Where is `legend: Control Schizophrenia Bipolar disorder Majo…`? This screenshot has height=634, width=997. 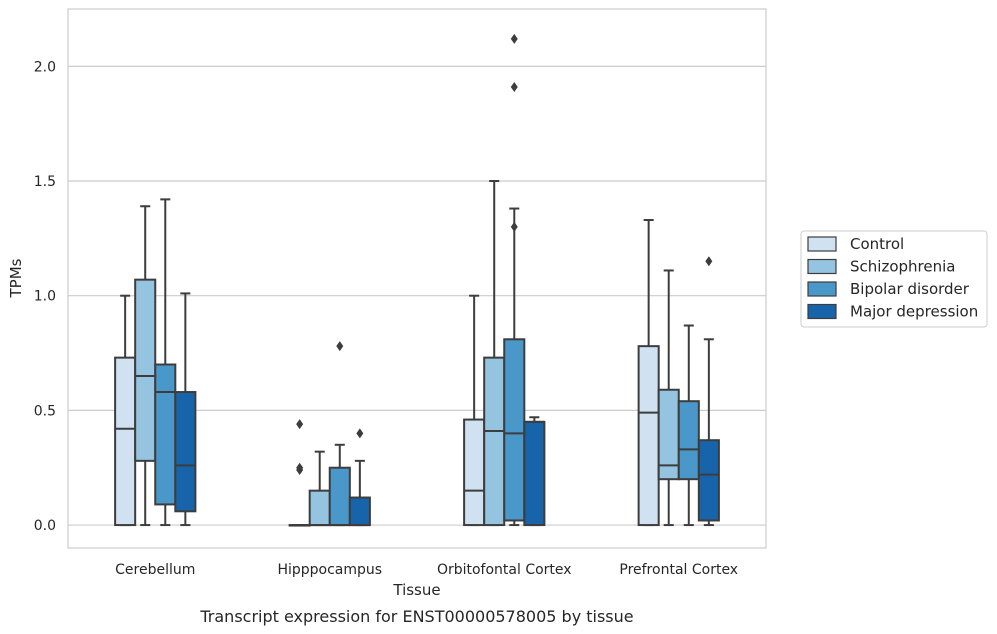
legend: Control Schizophrenia Bipolar disorder Majo… is located at coordinates (894, 279).